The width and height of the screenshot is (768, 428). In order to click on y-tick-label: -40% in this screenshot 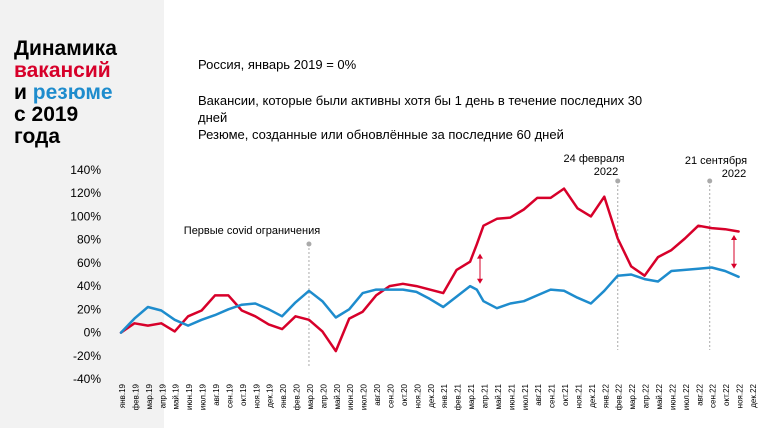, I will do `click(87, 379)`.